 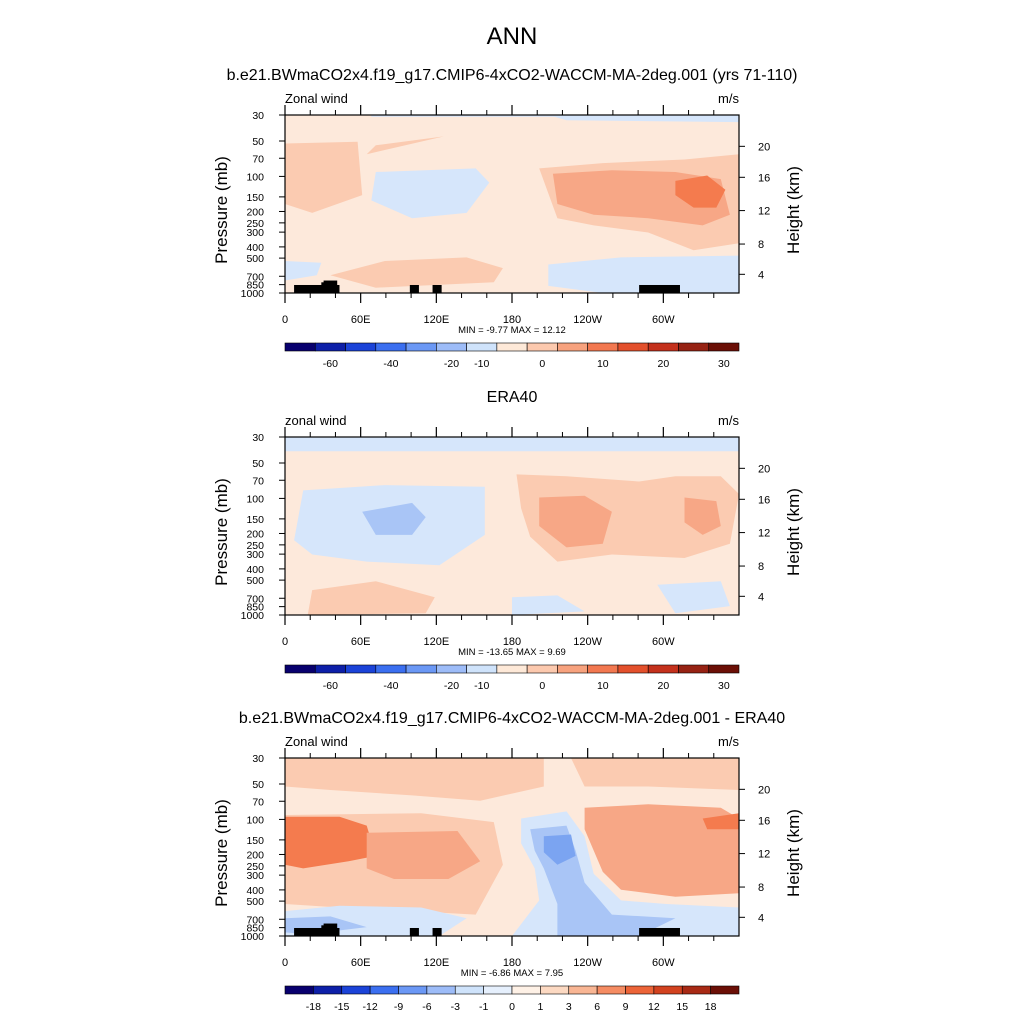 I want to click on colorbar-label: 12, so click(x=654, y=1007).